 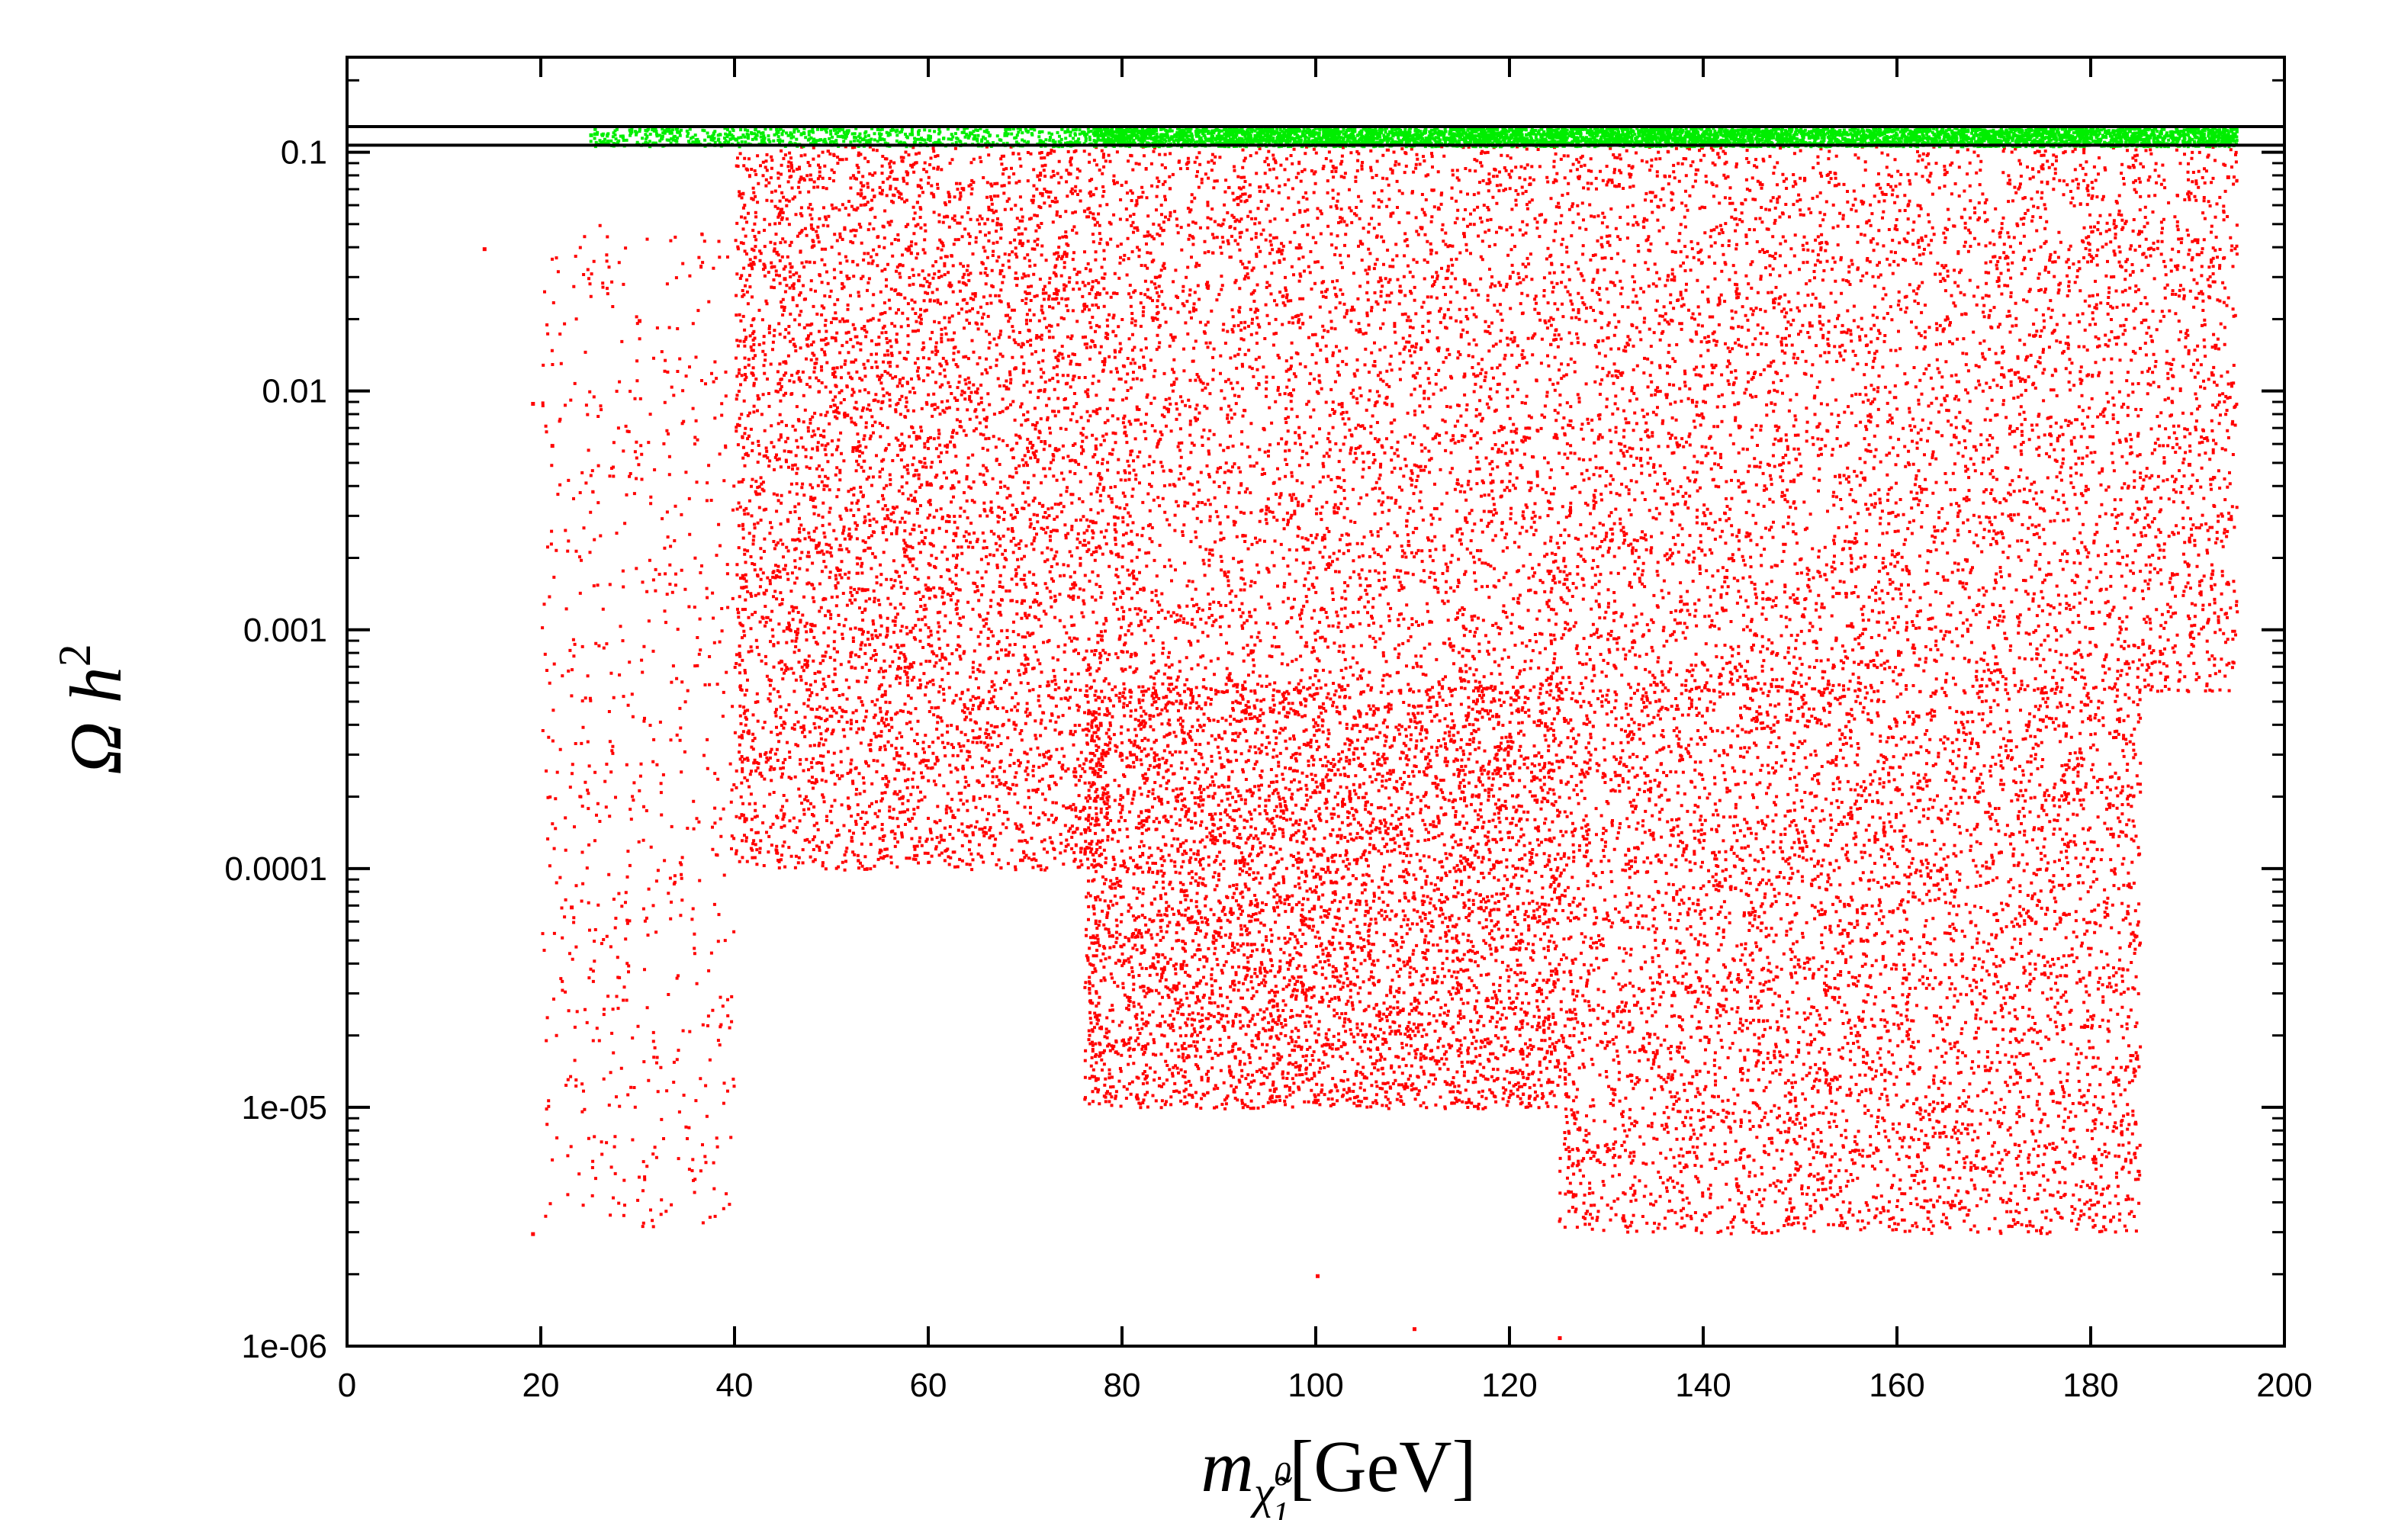 I want to click on y-axis-label: Ω h2, so click(x=93, y=709).